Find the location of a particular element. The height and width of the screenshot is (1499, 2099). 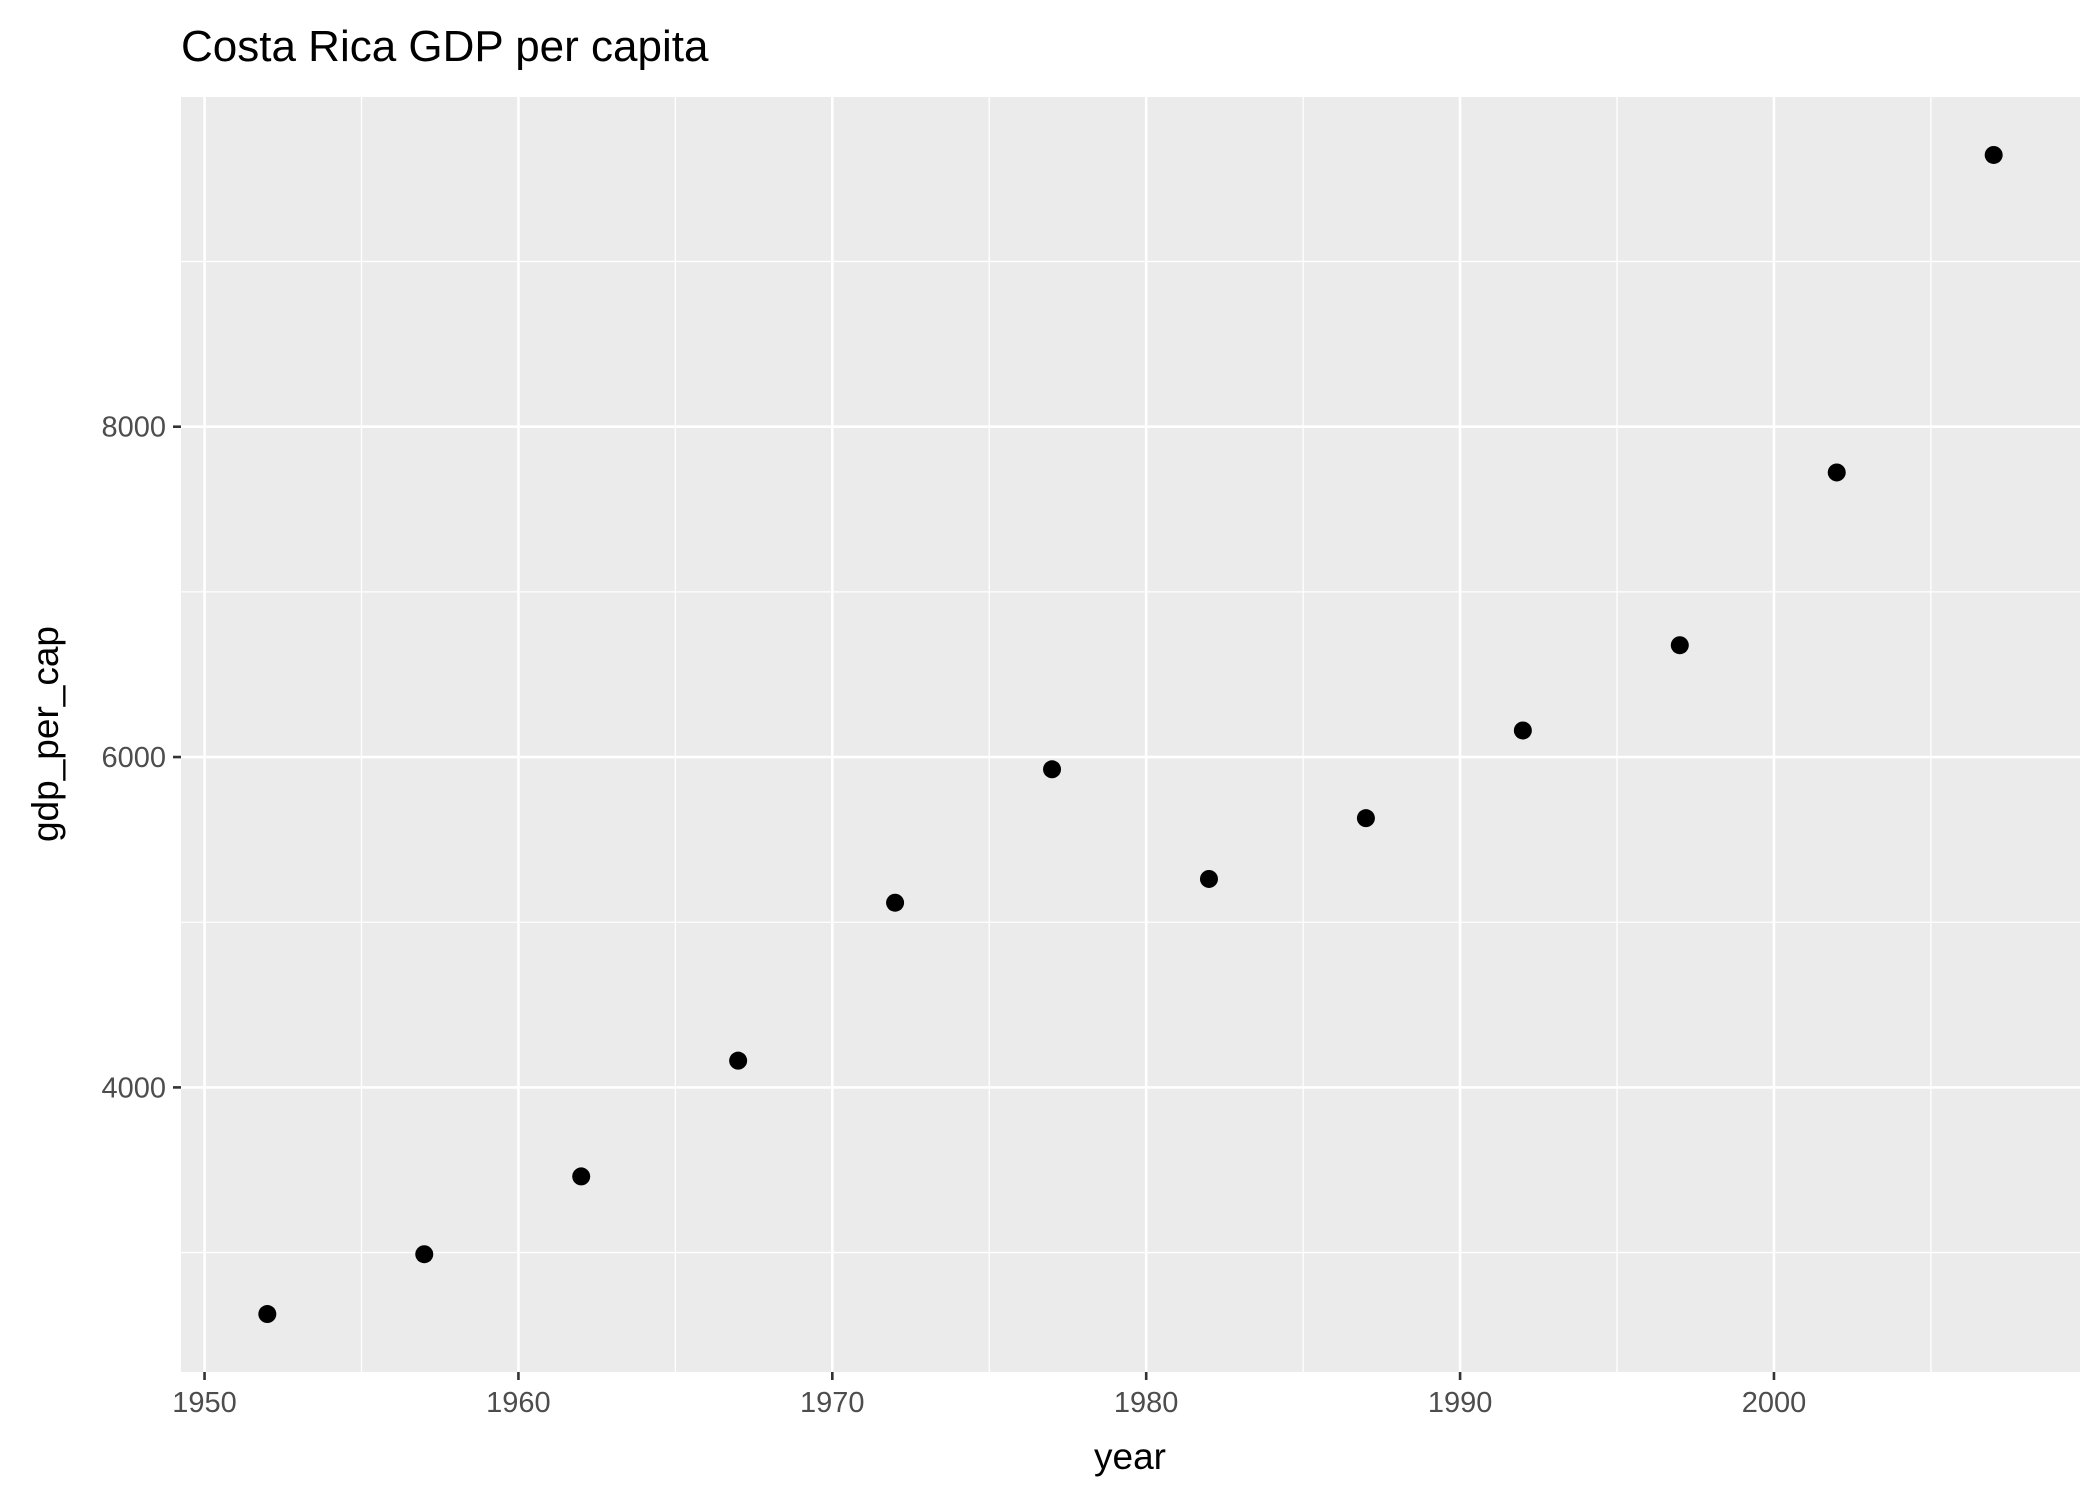

x-tick-label: 1980 is located at coordinates (1146, 1403).